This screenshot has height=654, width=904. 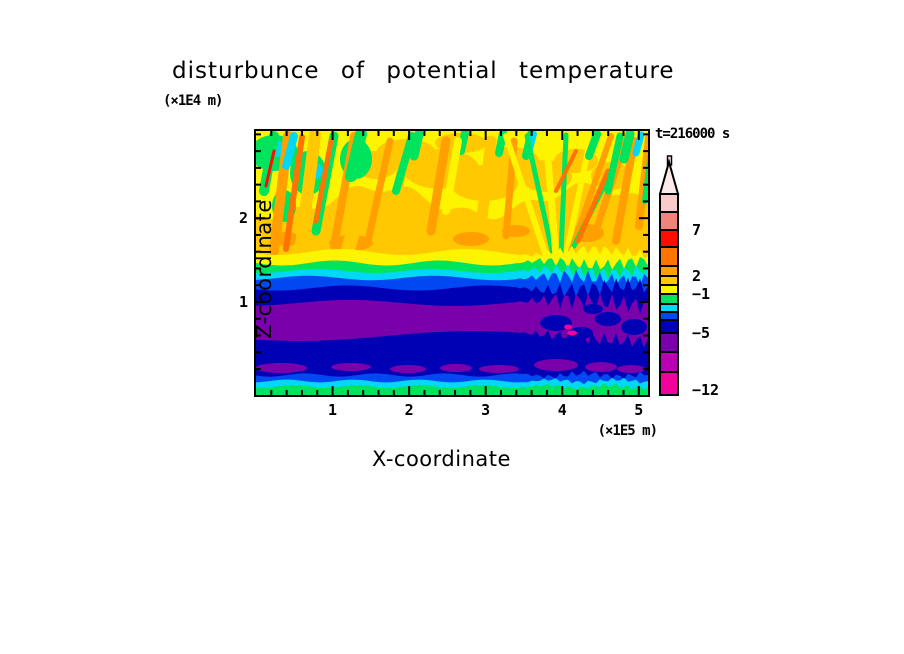 What do you see at coordinates (562, 410) in the screenshot?
I see `x-tick-label: 4` at bounding box center [562, 410].